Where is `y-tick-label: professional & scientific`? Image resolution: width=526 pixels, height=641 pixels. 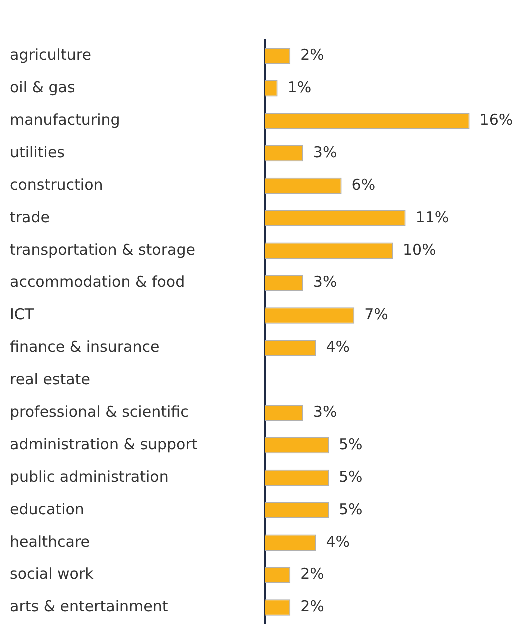 y-tick-label: professional & scientific is located at coordinates (99, 412).